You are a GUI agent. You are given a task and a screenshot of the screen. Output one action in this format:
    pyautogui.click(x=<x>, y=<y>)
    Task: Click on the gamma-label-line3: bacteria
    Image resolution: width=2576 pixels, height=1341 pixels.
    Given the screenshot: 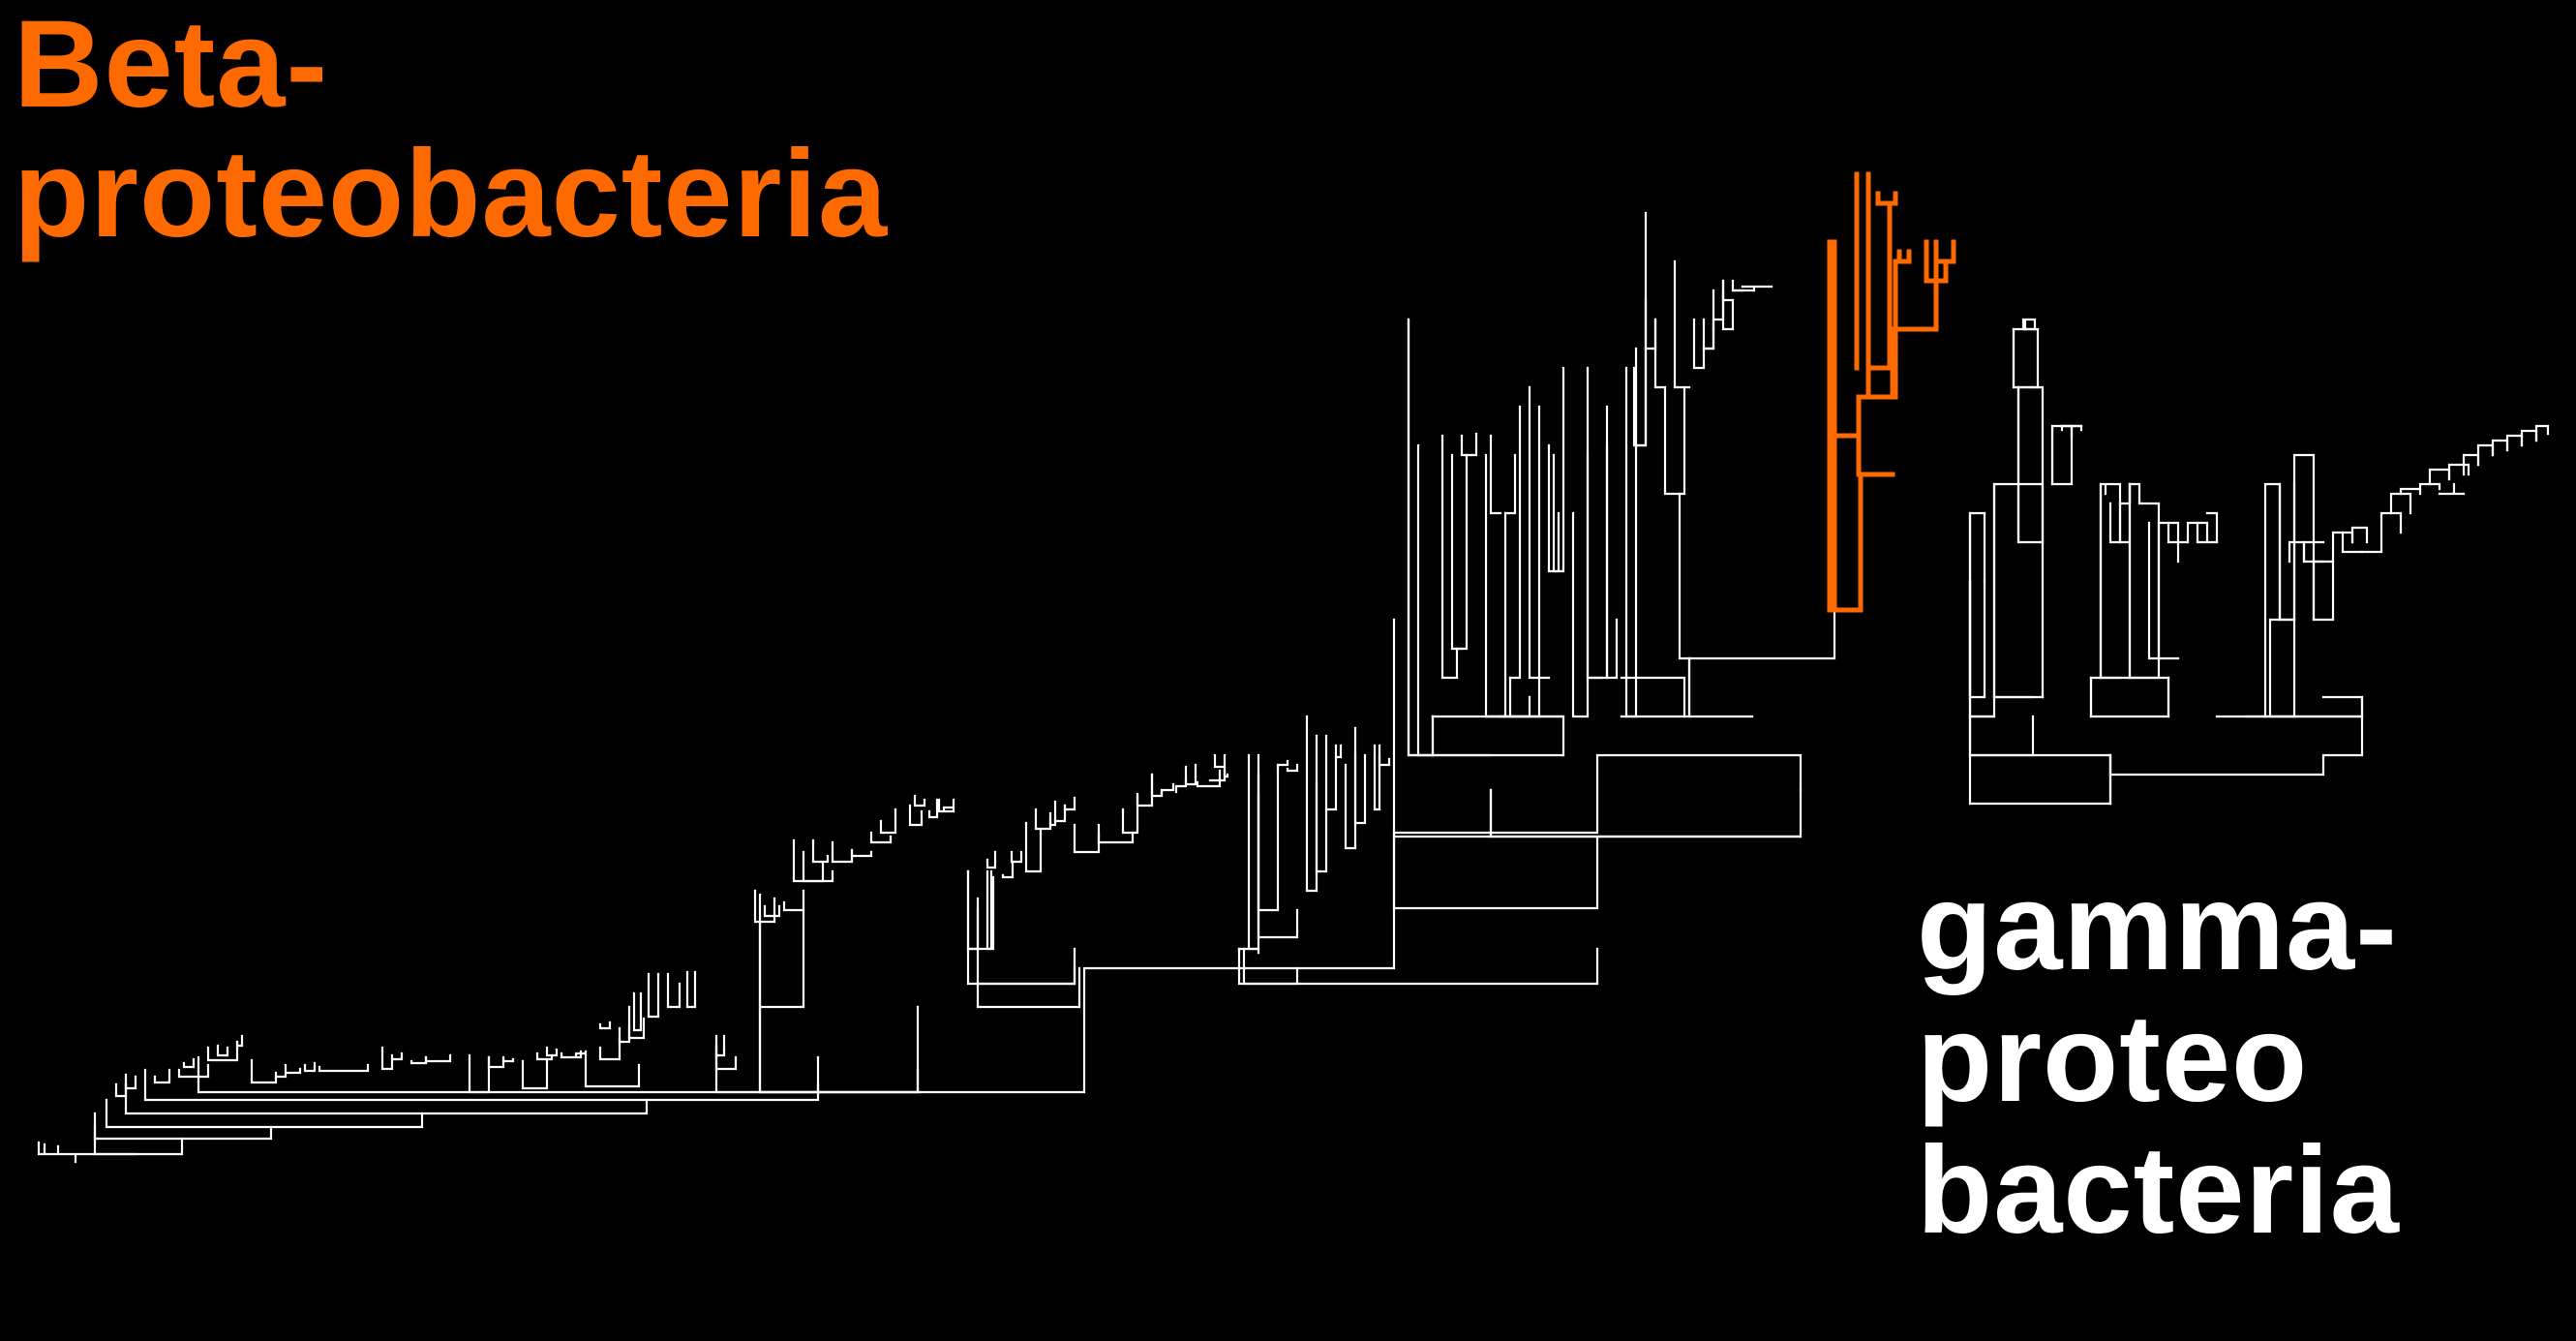 What is the action you would take?
    pyautogui.click(x=2158, y=1190)
    